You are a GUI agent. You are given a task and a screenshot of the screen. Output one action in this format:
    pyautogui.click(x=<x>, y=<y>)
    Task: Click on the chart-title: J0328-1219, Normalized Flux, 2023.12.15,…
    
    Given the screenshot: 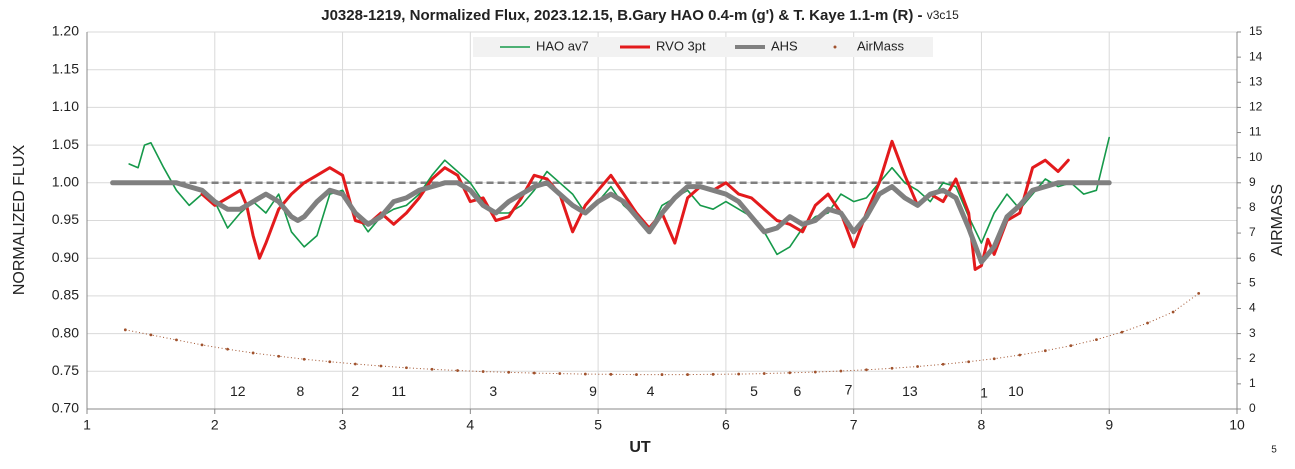 What is the action you would take?
    pyautogui.click(x=623, y=15)
    